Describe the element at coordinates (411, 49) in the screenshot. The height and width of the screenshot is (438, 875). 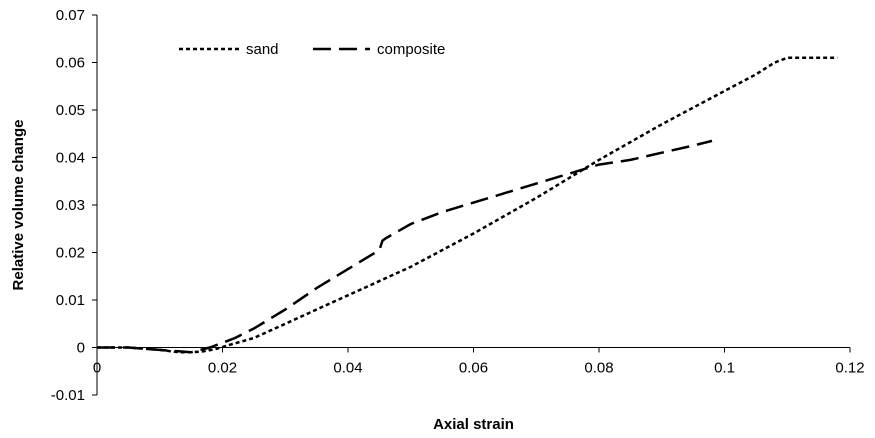
I see `legend-label-composite: composite` at that location.